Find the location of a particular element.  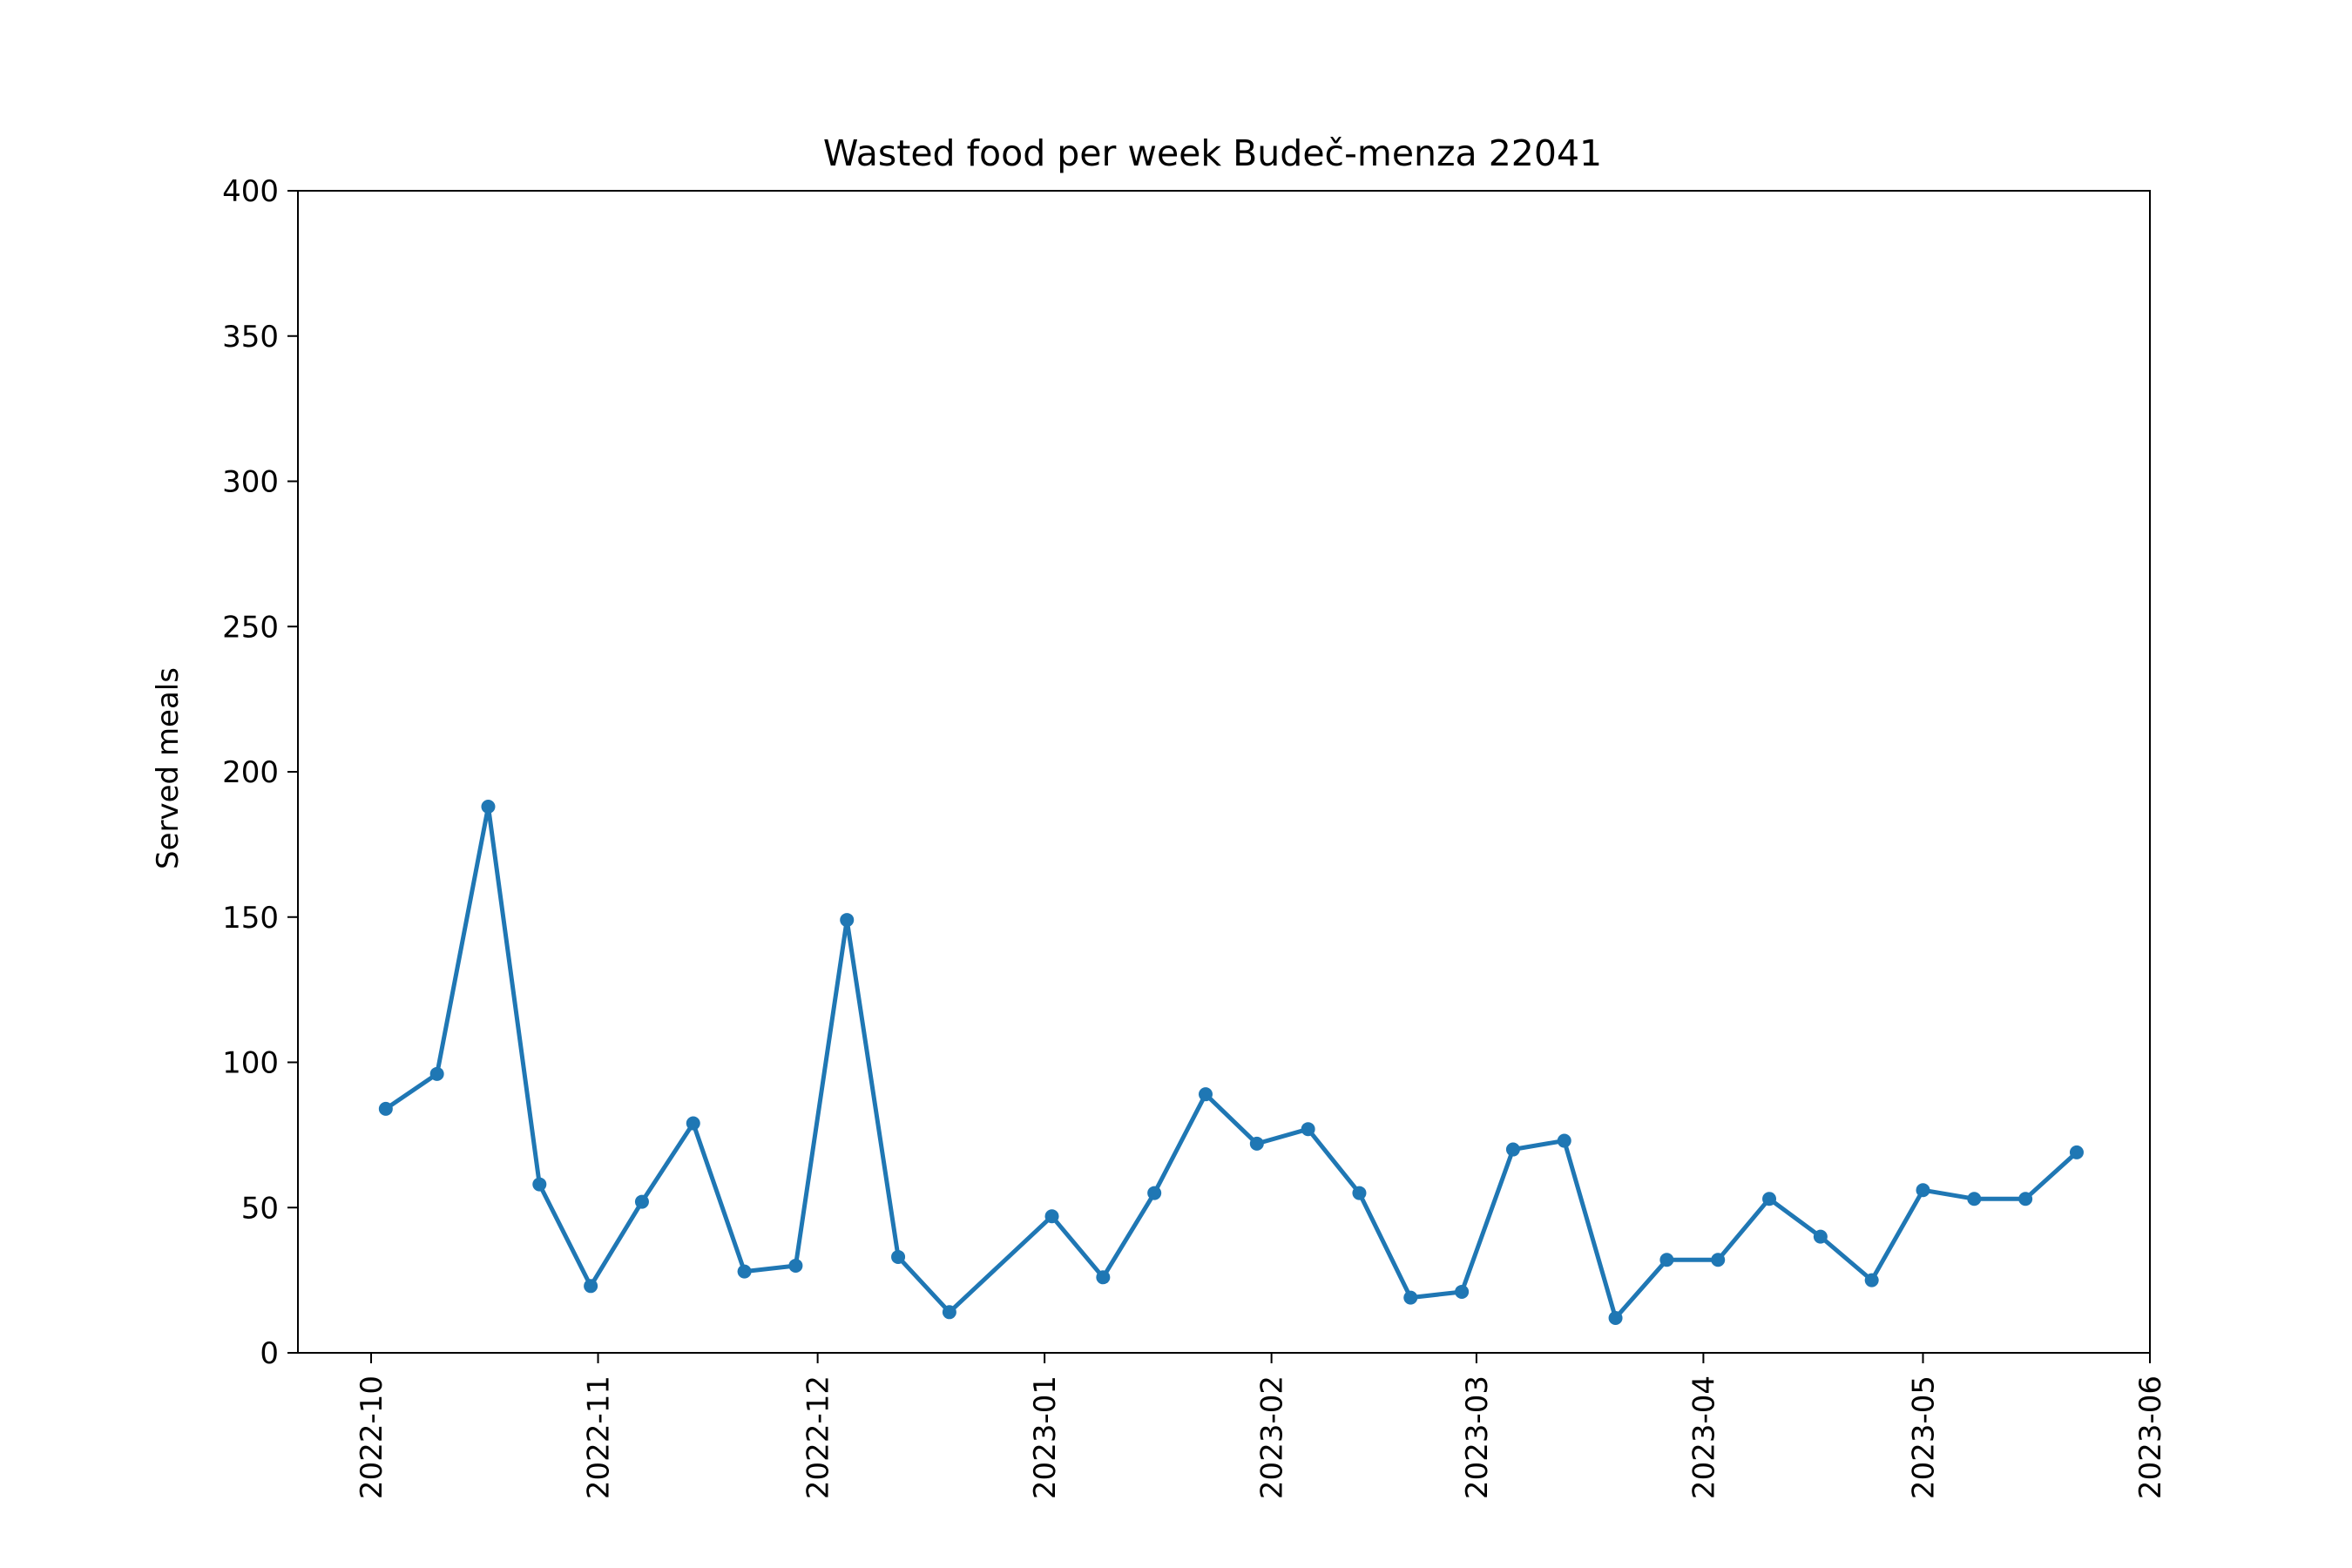

y-tick-label: 350 is located at coordinates (250, 337).